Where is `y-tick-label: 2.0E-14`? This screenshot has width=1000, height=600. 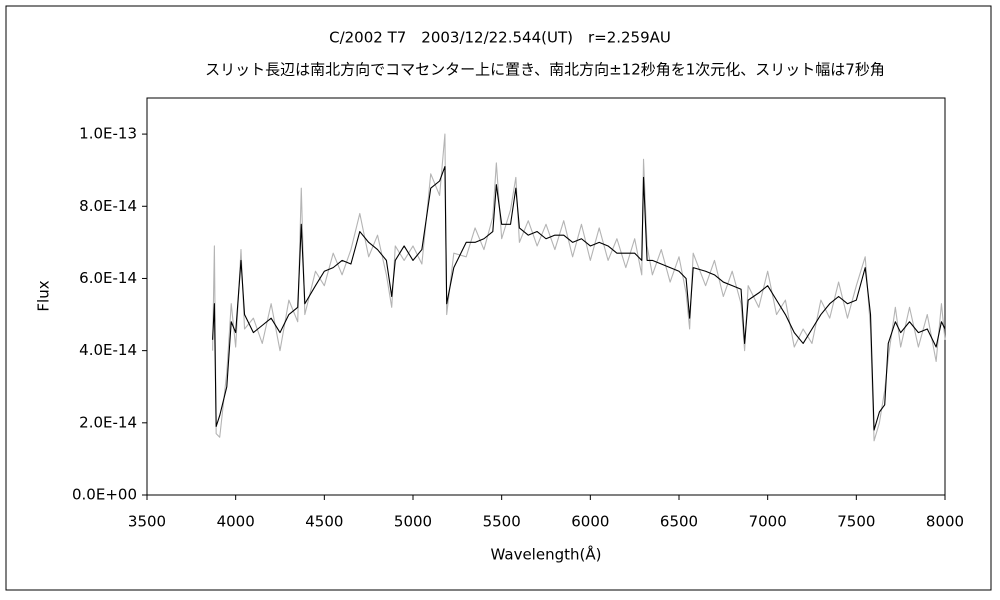 y-tick-label: 2.0E-14 is located at coordinates (108, 422).